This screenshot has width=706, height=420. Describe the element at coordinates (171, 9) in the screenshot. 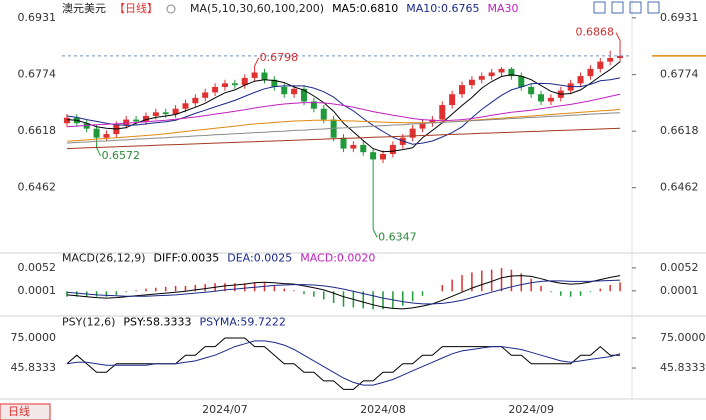

I see `period-icon` at that location.